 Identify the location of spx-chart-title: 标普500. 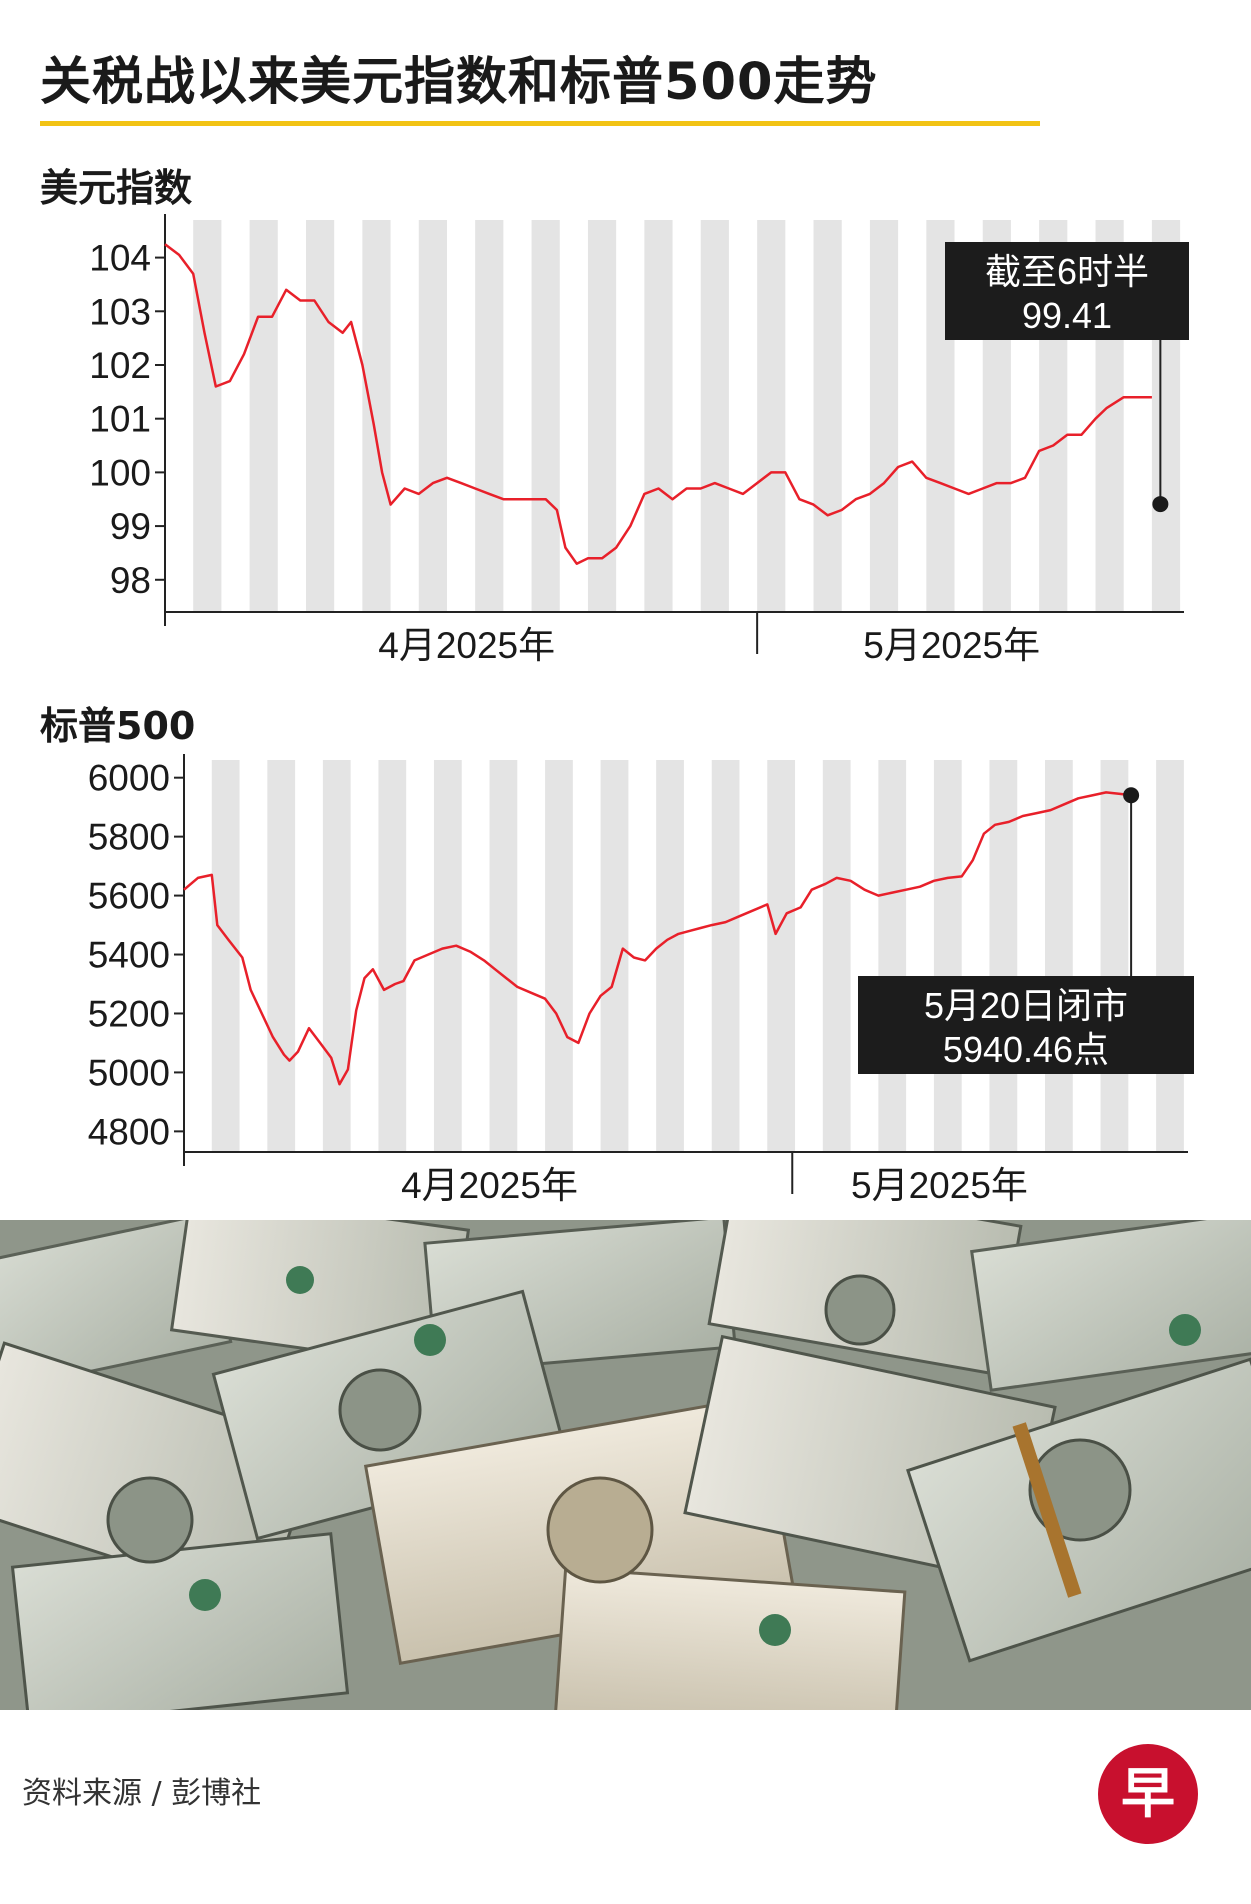
(118, 726).